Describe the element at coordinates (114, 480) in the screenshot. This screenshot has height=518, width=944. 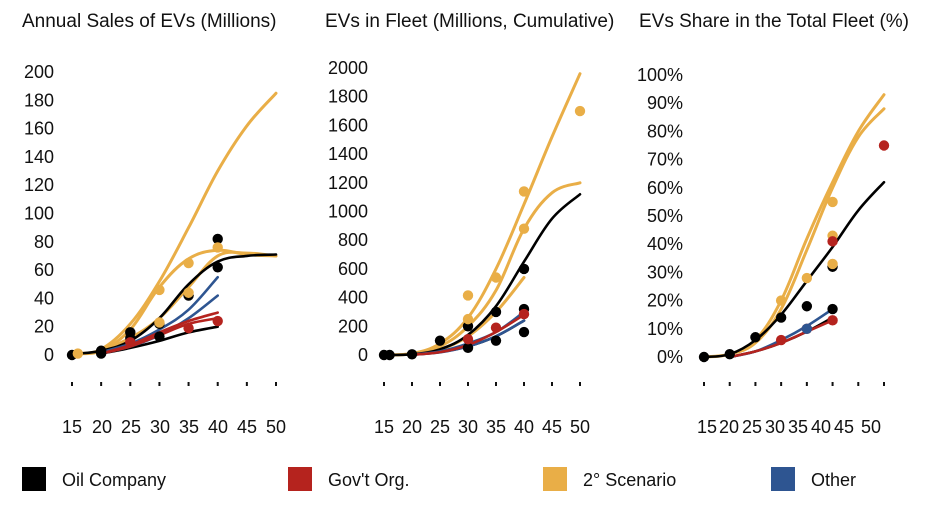
I see `legend-label: Oil Company` at that location.